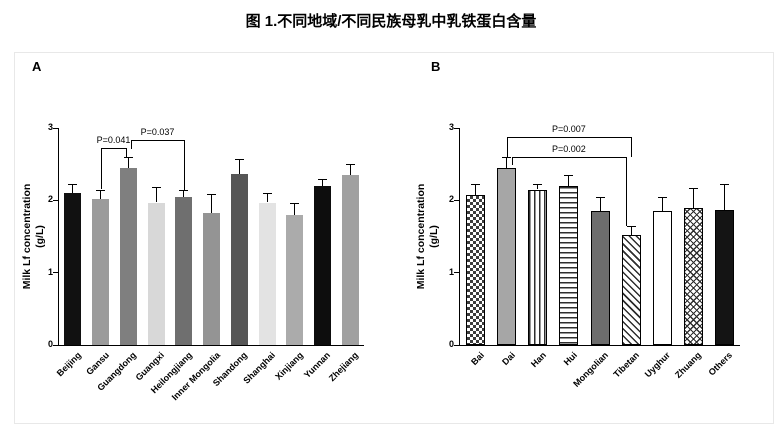  Describe the element at coordinates (350, 260) in the screenshot. I see `bar-zhejiang` at that location.